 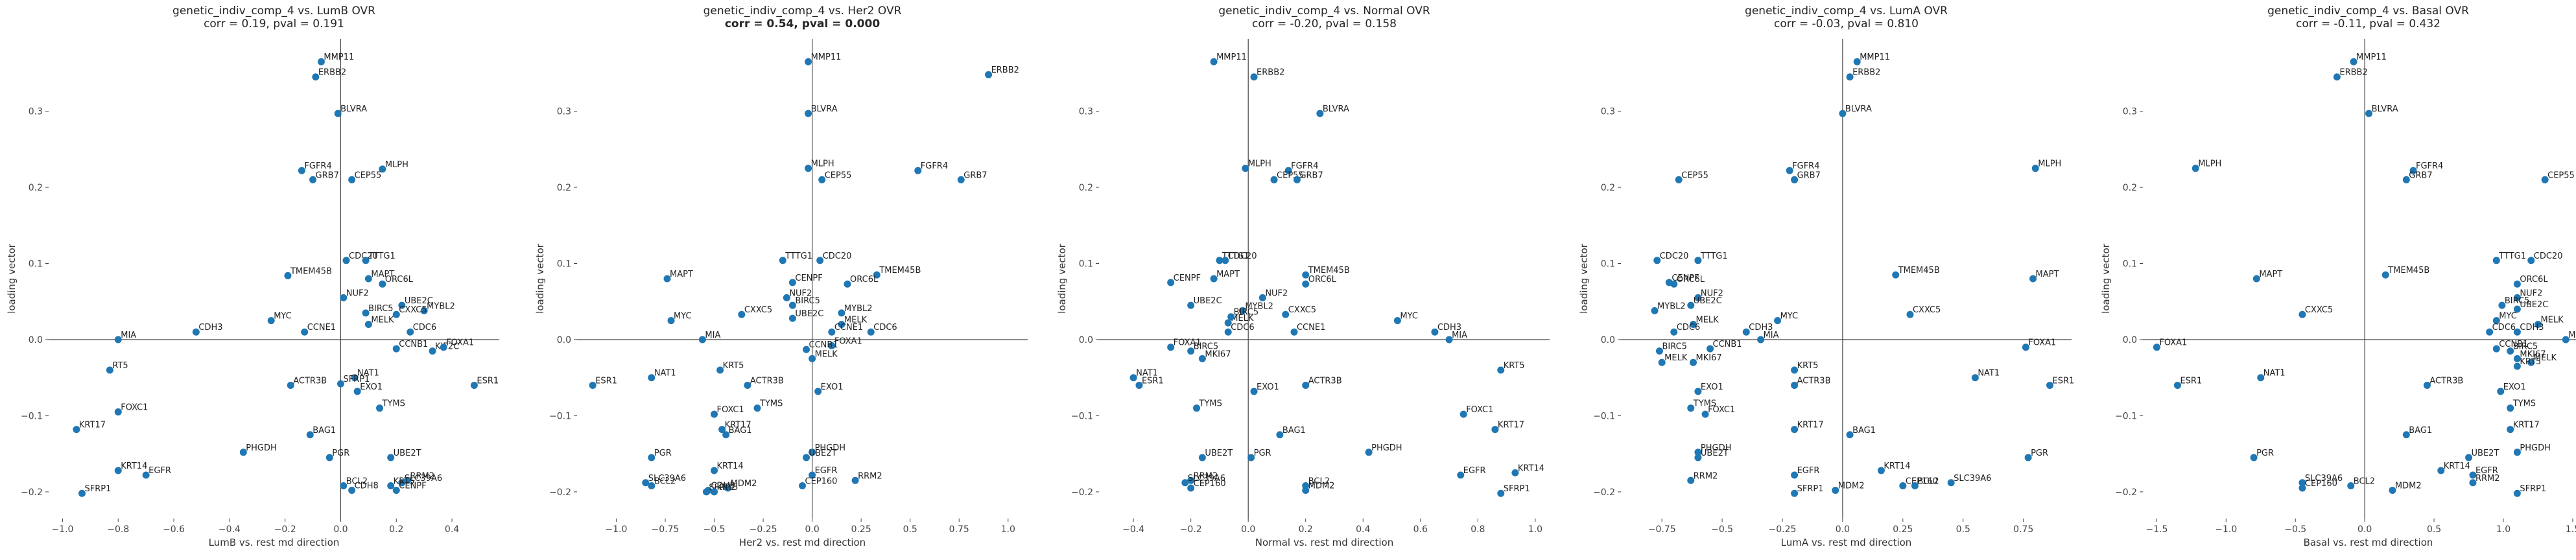 I want to click on point-label: ERBB2, so click(x=1866, y=73).